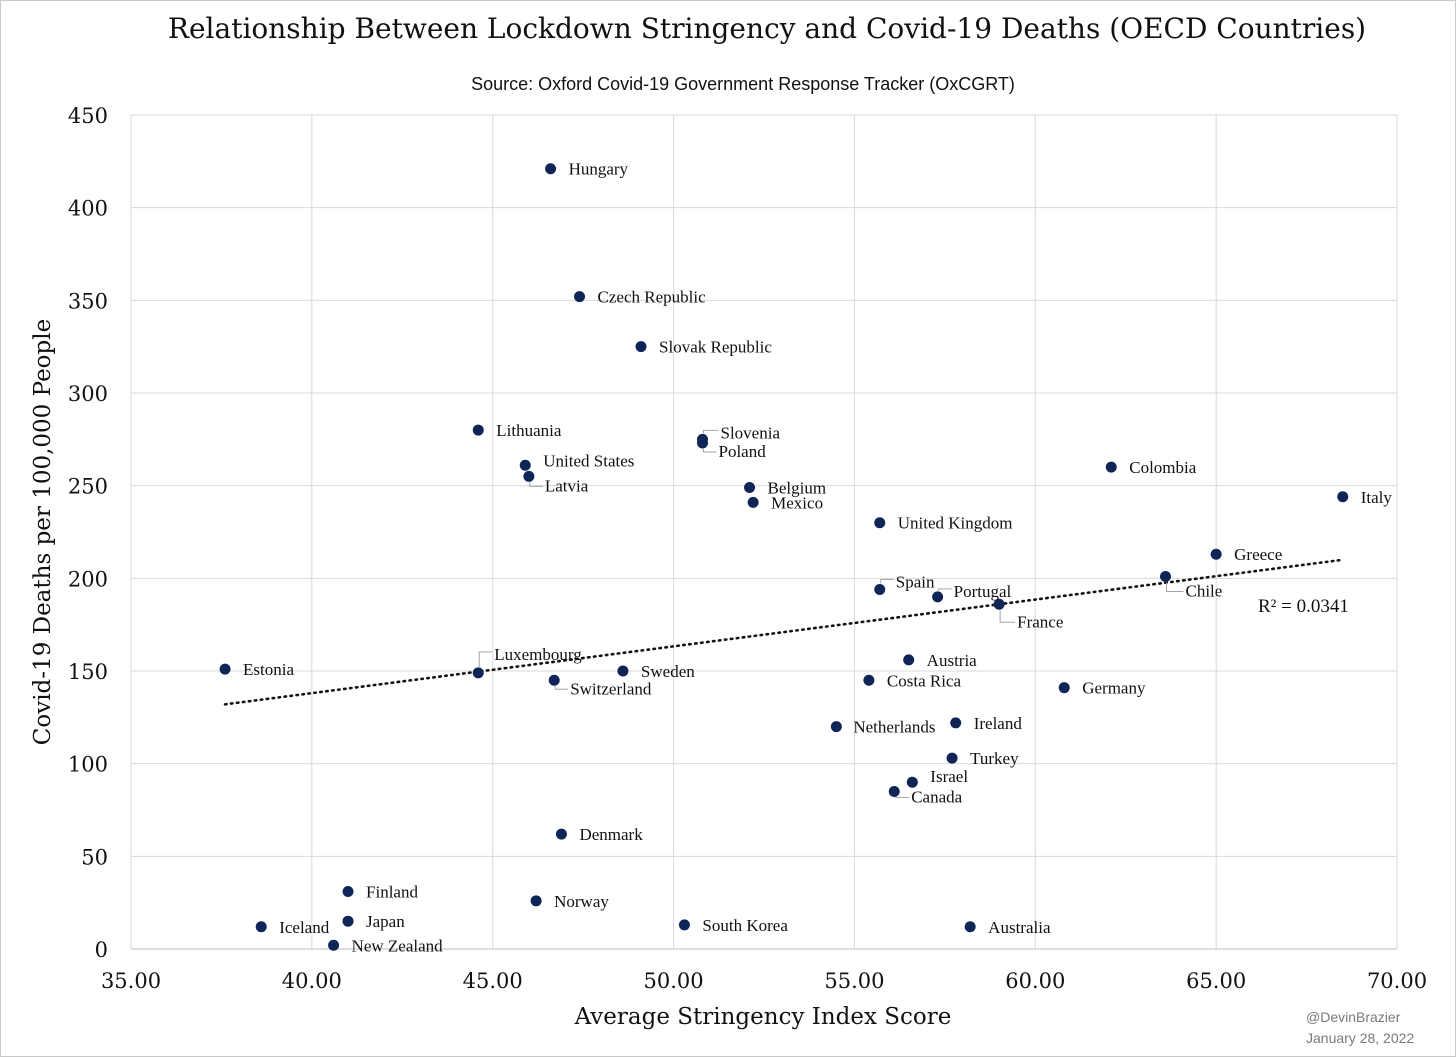 The image size is (1456, 1057). What do you see at coordinates (684, 925) in the screenshot?
I see `point-south-korea` at bounding box center [684, 925].